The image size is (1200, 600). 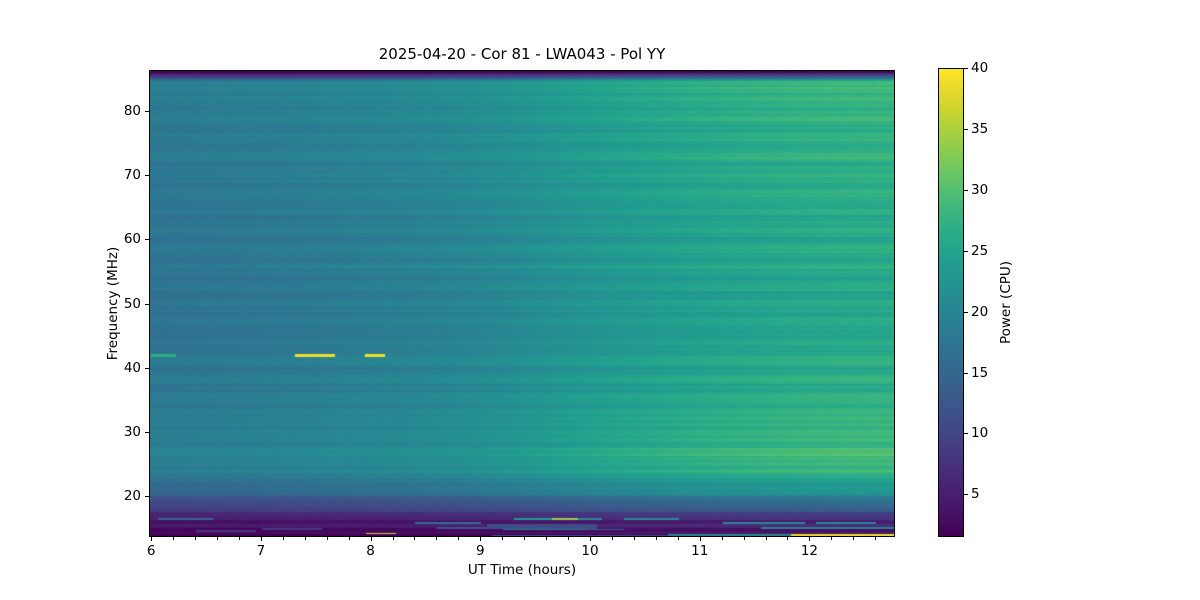 I want to click on y-tick-label: 70, so click(x=132, y=175).